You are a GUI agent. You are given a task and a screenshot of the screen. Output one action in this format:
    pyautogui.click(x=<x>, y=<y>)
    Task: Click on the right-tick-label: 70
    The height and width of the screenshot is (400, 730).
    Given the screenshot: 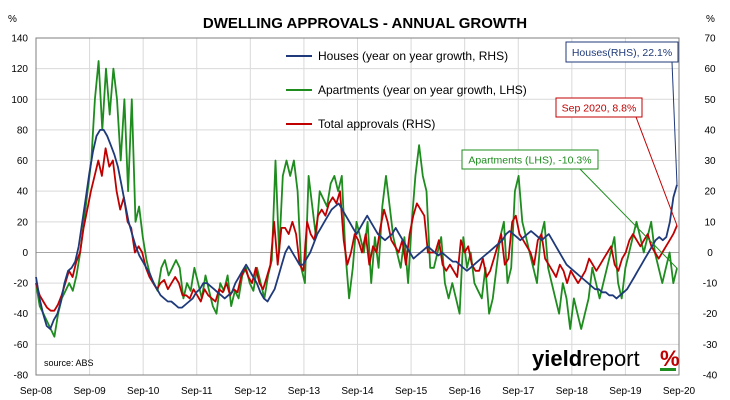 What is the action you would take?
    pyautogui.click(x=710, y=39)
    